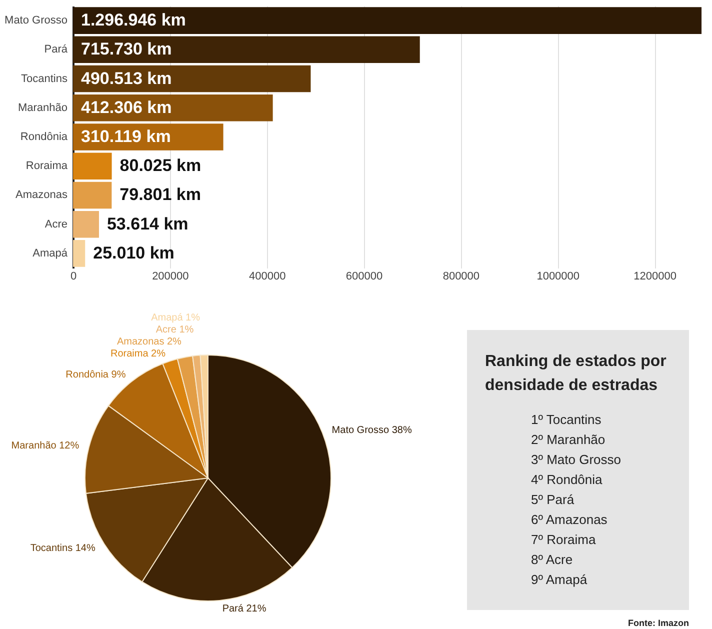 This screenshot has width=712, height=629. Describe the element at coordinates (553, 500) in the screenshot. I see `text: 5º Pará` at that location.